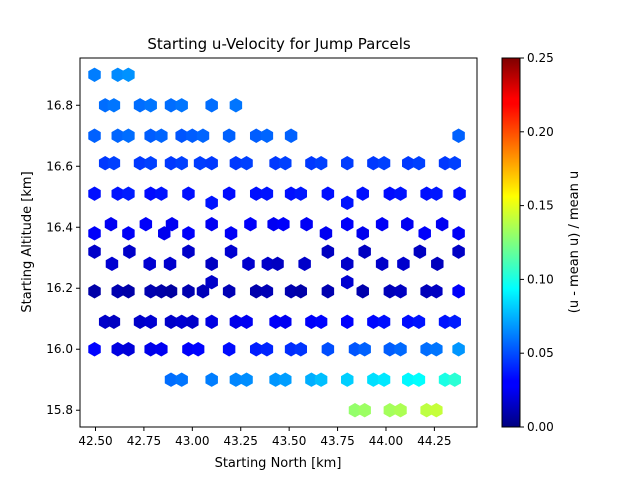  What do you see at coordinates (386, 441) in the screenshot?
I see `x-tick-label: 44.00` at bounding box center [386, 441].